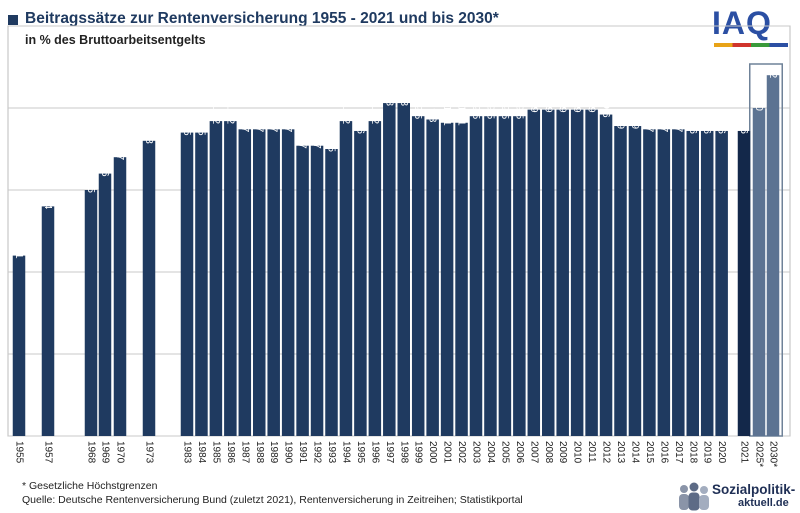 The image size is (800, 513). I want to click on bar-1994, so click(346, 279).